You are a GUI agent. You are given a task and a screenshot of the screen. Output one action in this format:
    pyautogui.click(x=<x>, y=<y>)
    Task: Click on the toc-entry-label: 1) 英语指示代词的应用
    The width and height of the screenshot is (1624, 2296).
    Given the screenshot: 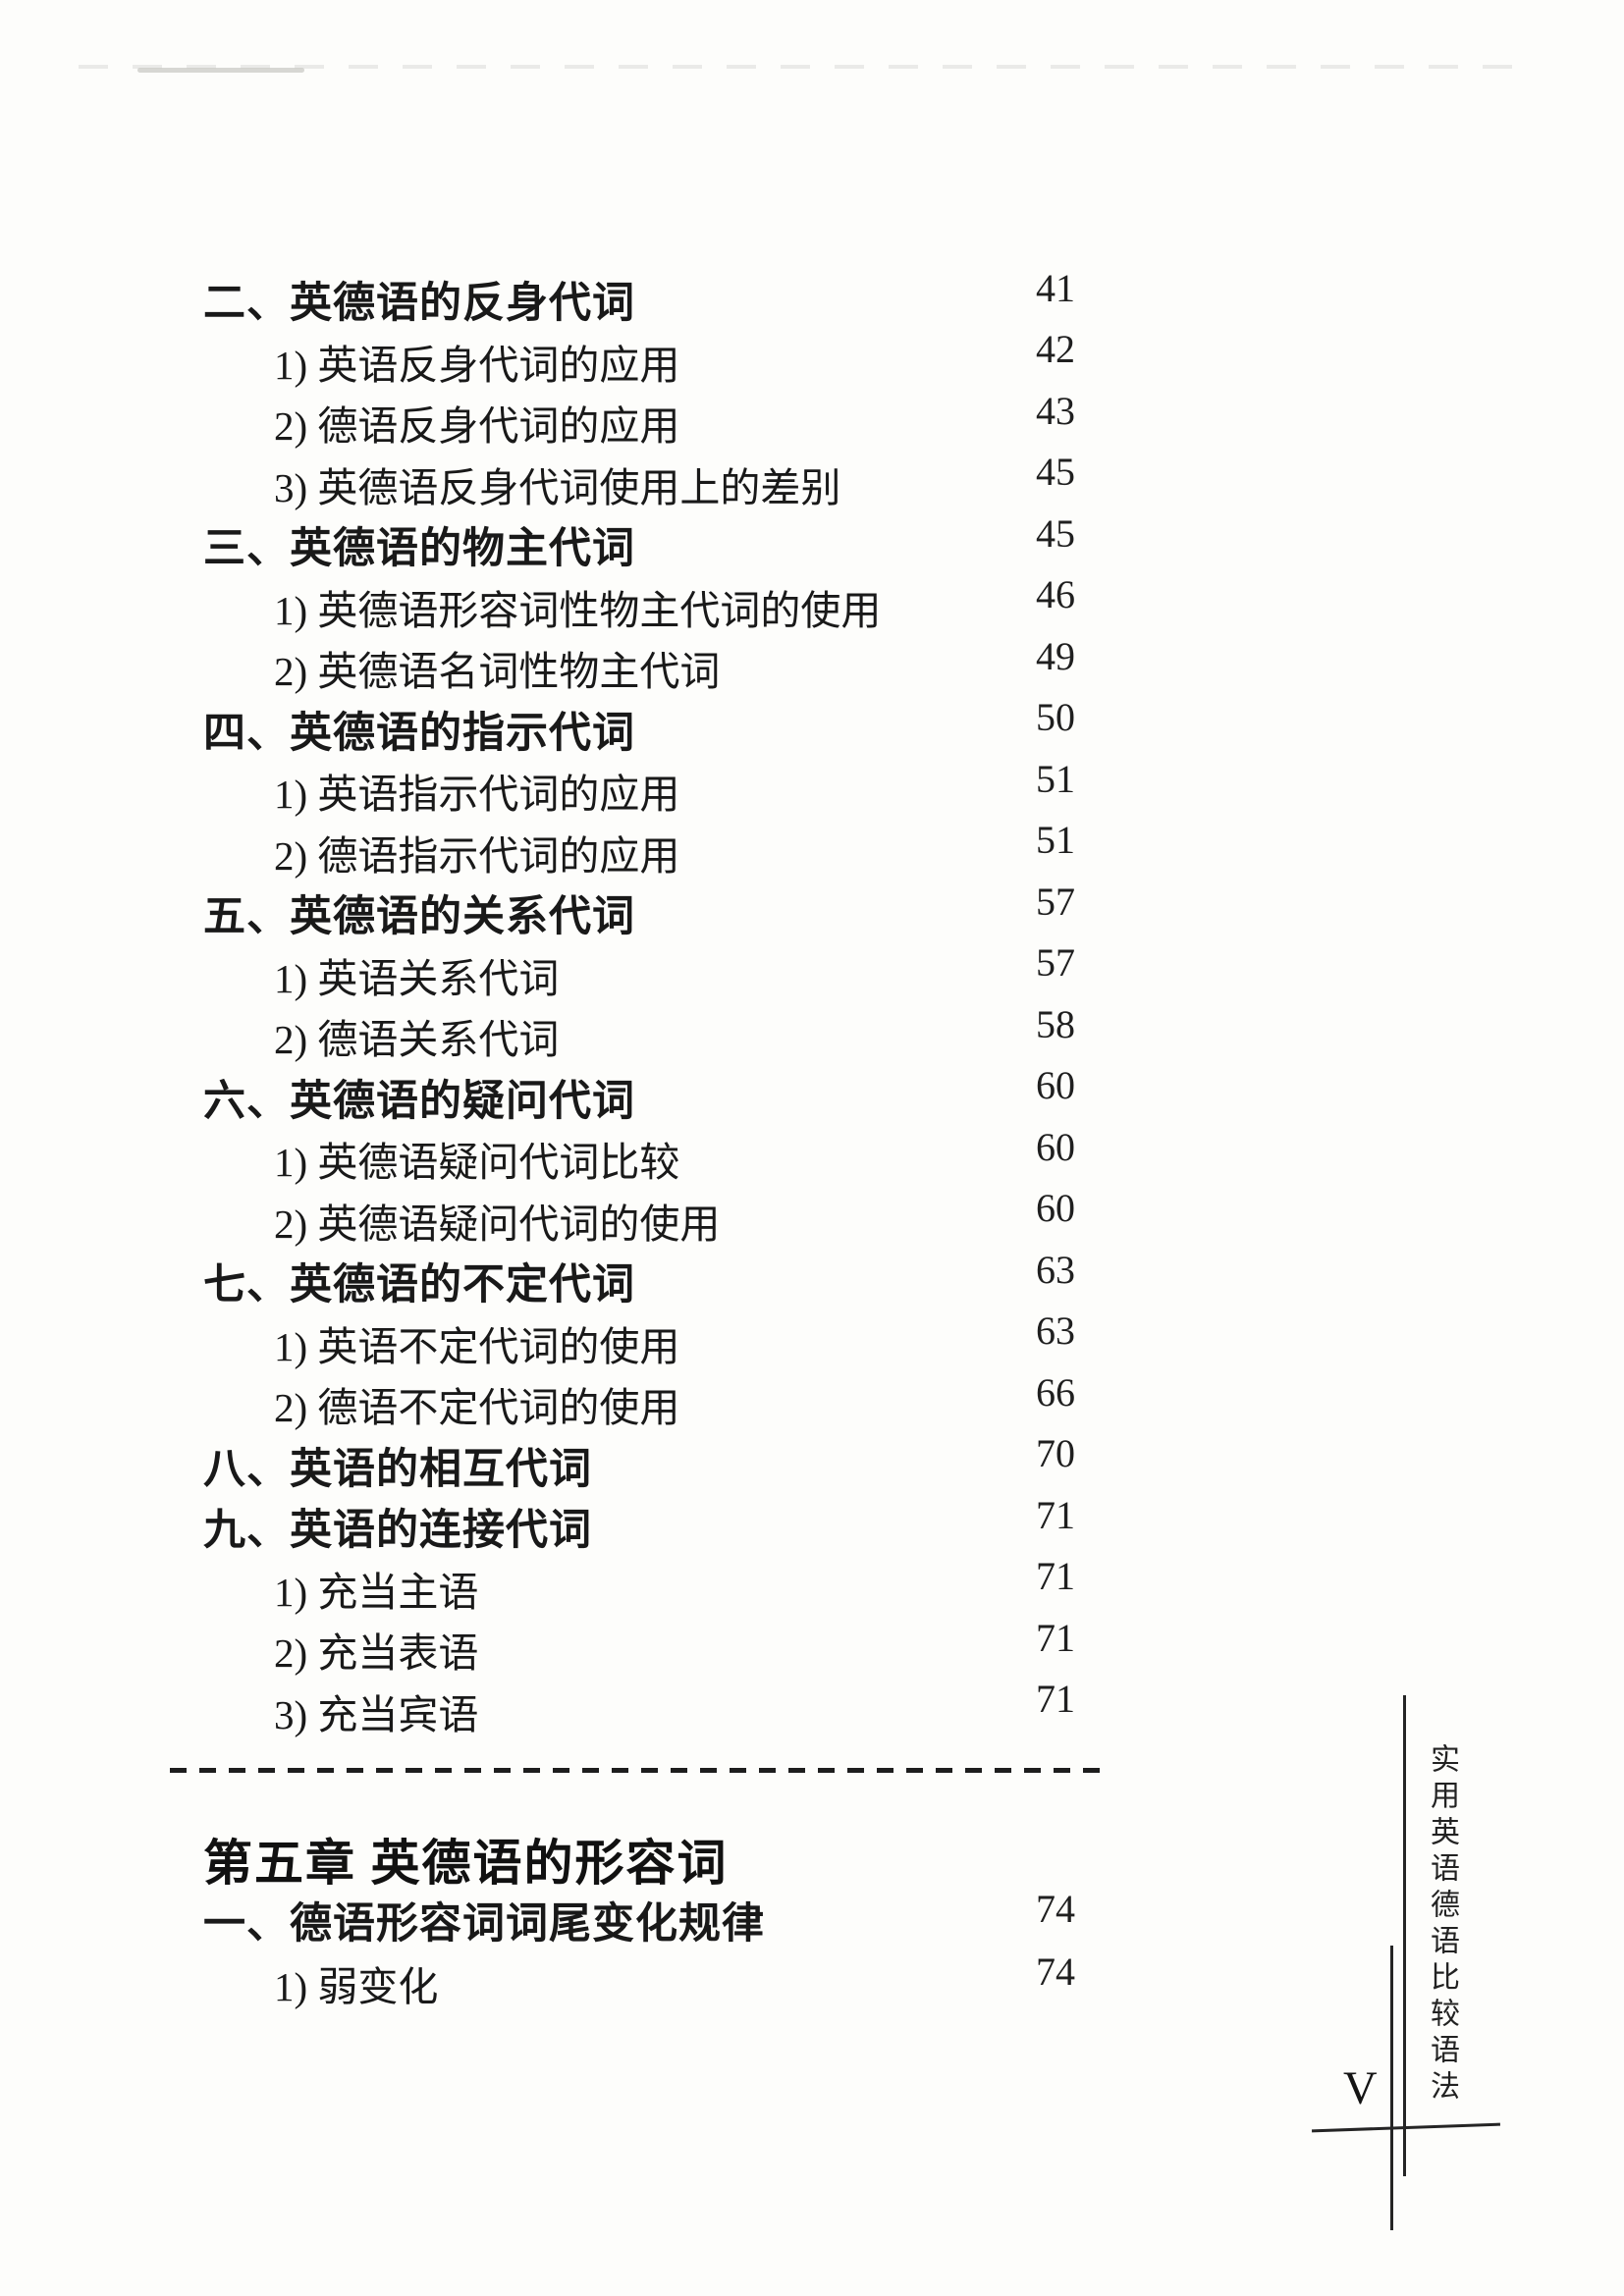 What is the action you would take?
    pyautogui.click(x=477, y=795)
    